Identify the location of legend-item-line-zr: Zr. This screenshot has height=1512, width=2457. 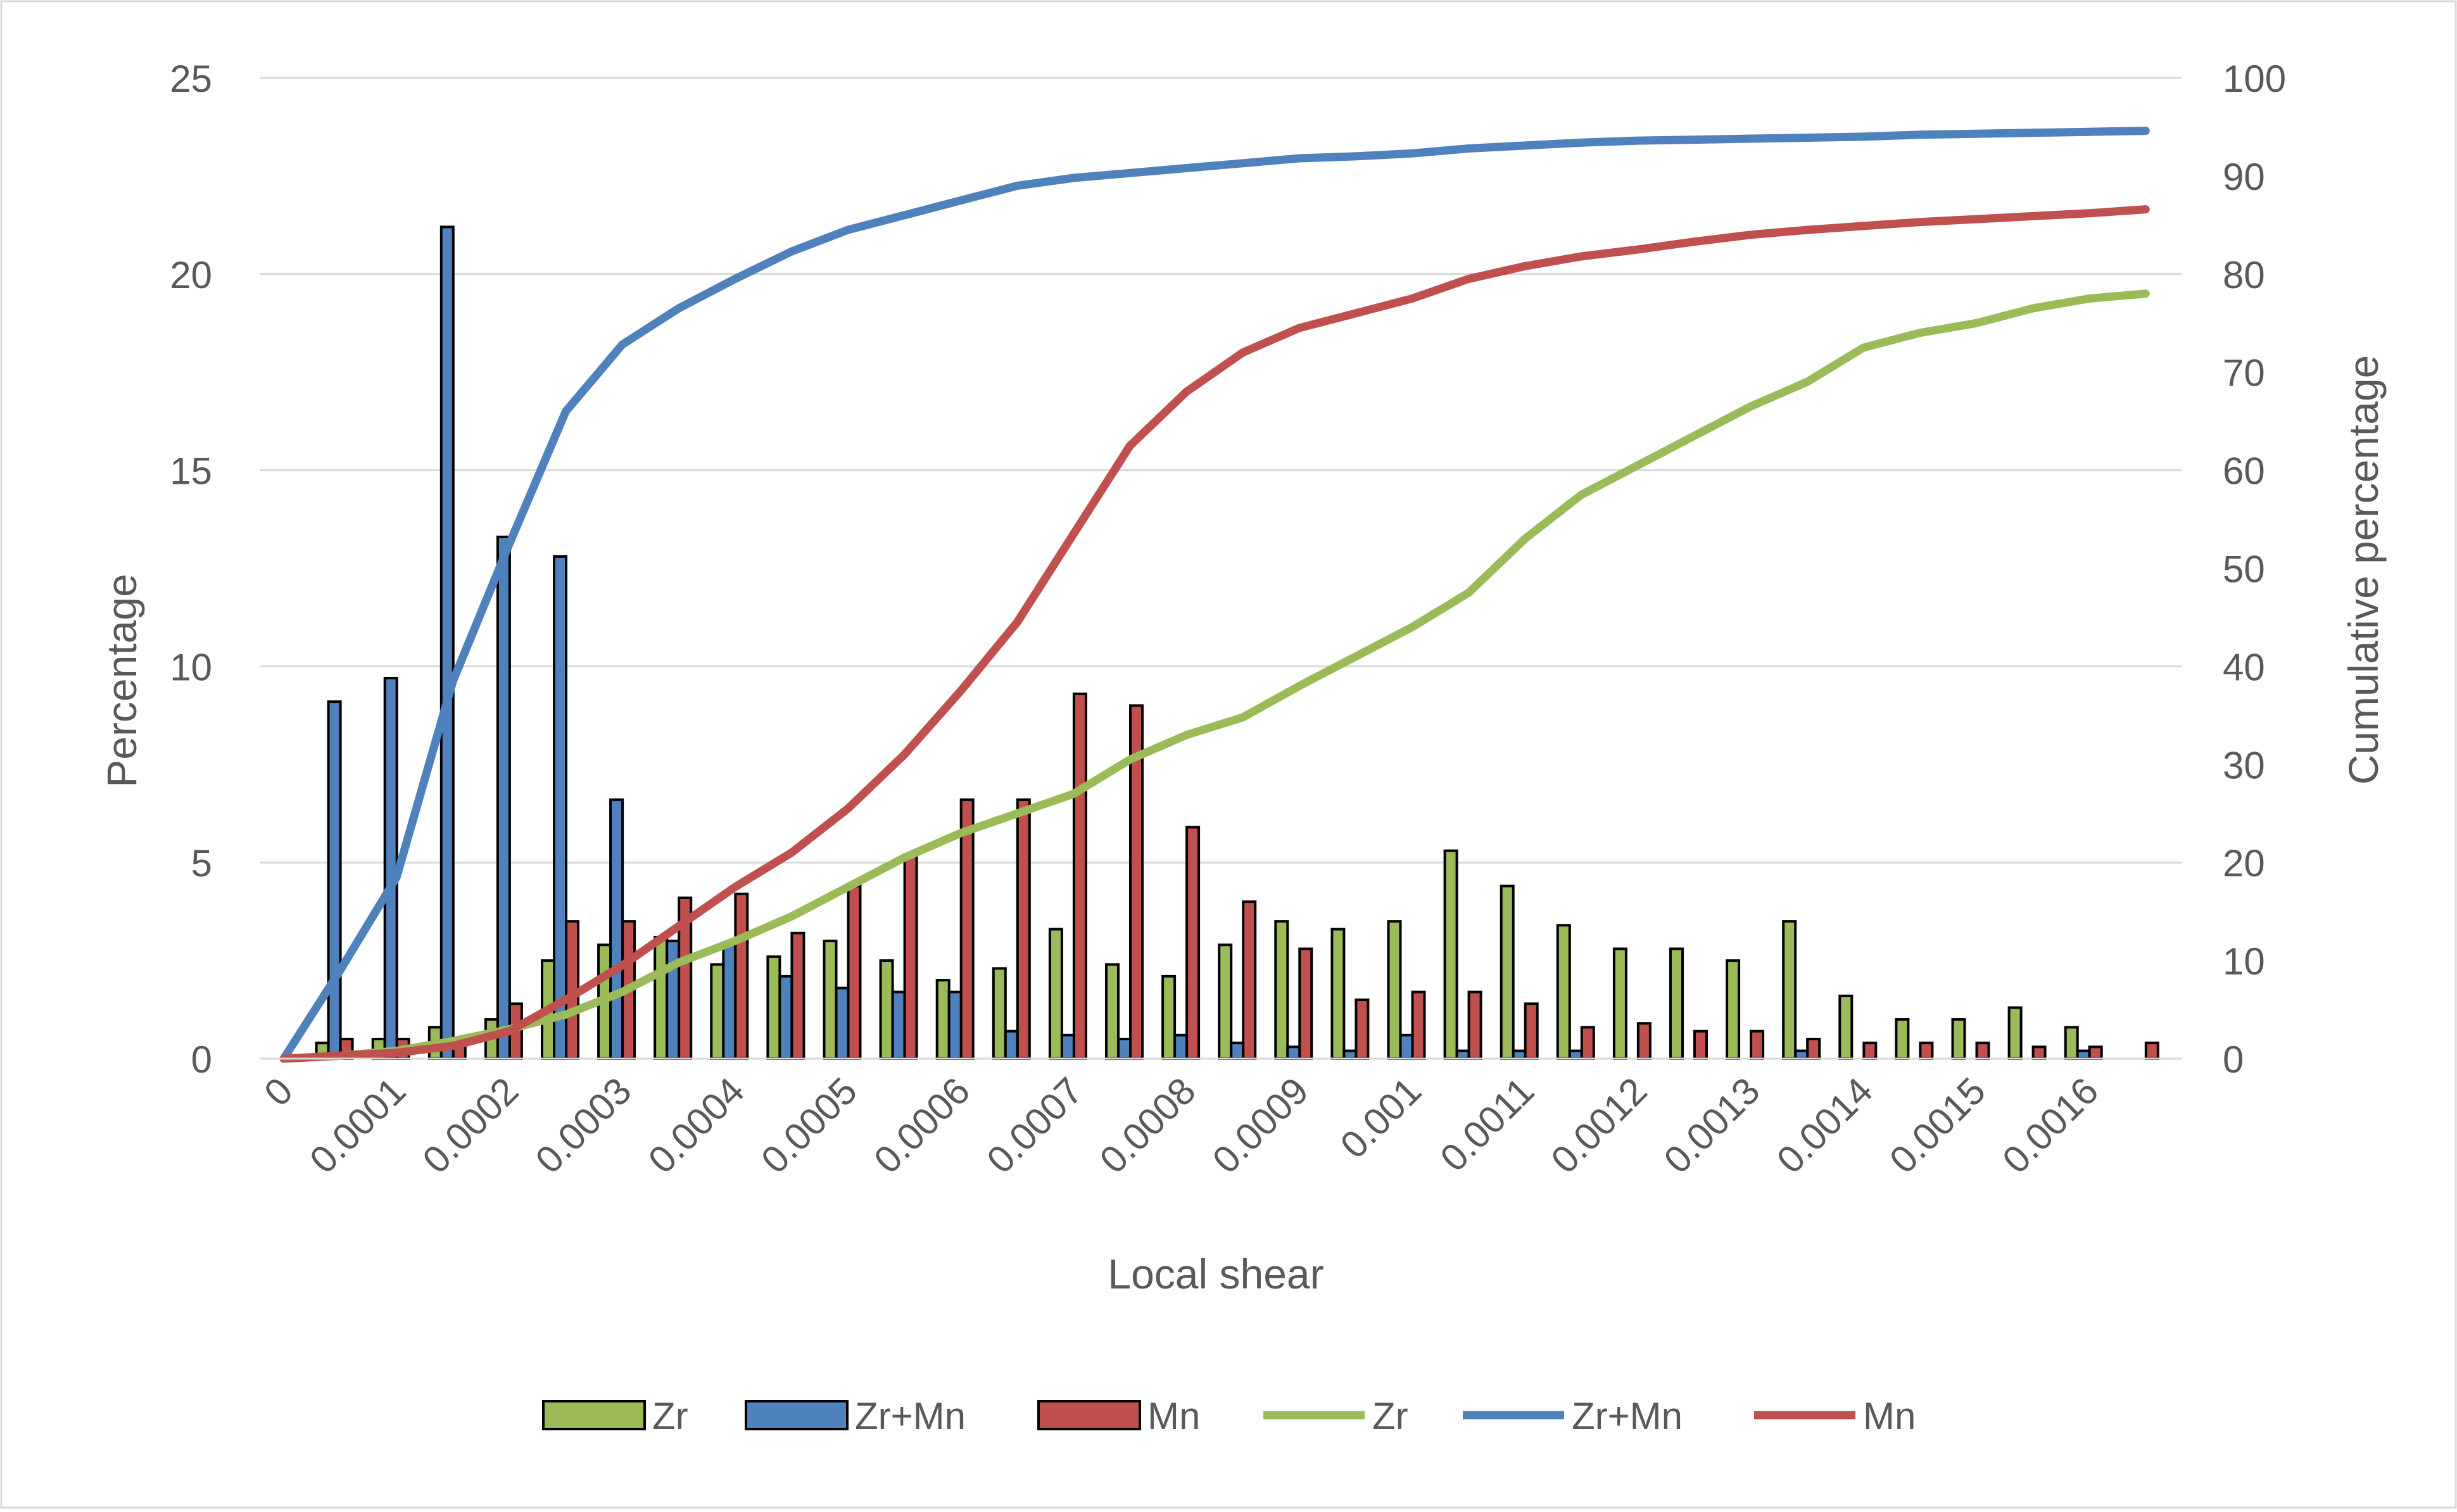
(1335, 1416).